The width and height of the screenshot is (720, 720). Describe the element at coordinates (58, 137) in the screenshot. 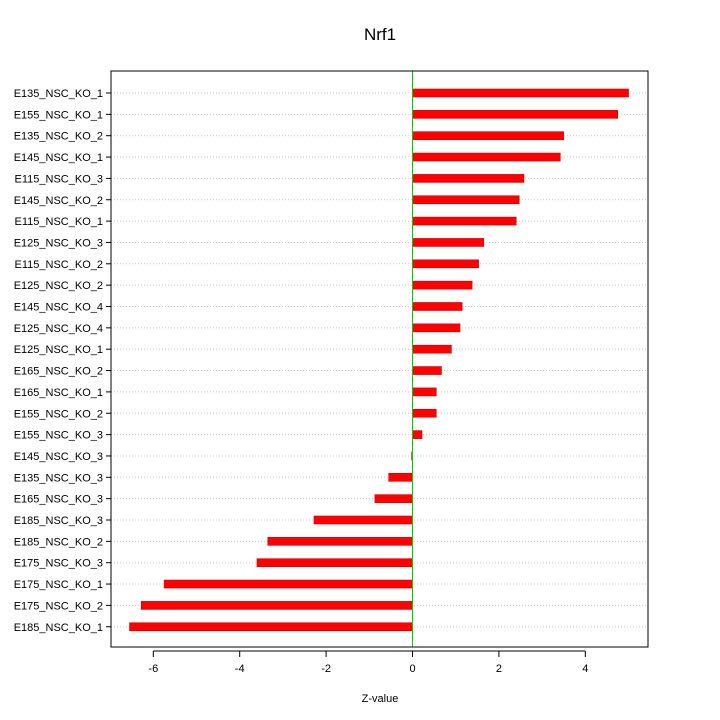

I see `y-tick-label: E135_NSC_KO_2` at that location.